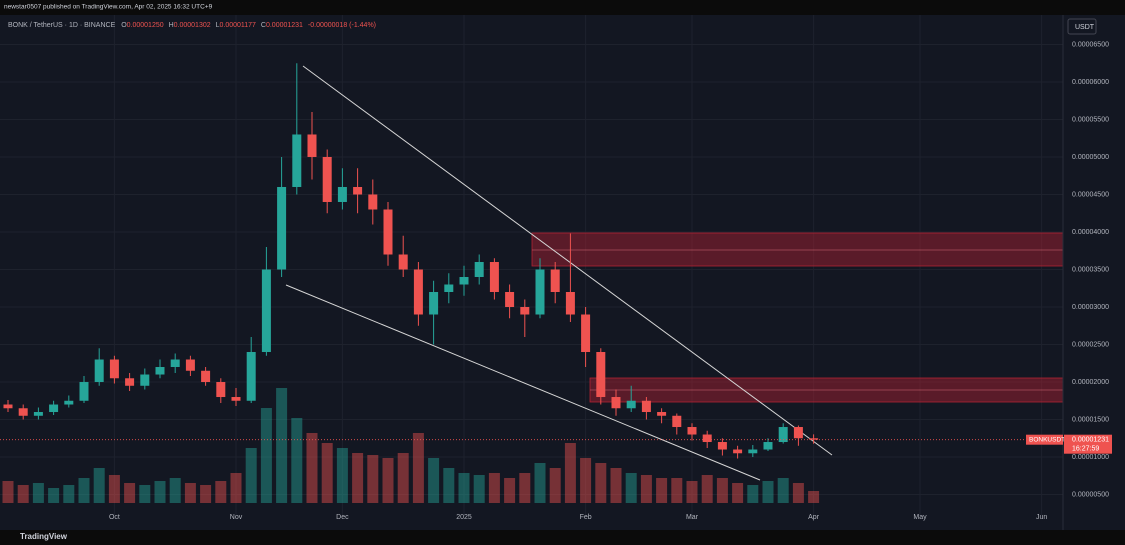 The height and width of the screenshot is (545, 1125). What do you see at coordinates (1090, 344) in the screenshot?
I see `y-tick-label: 0.00002500` at bounding box center [1090, 344].